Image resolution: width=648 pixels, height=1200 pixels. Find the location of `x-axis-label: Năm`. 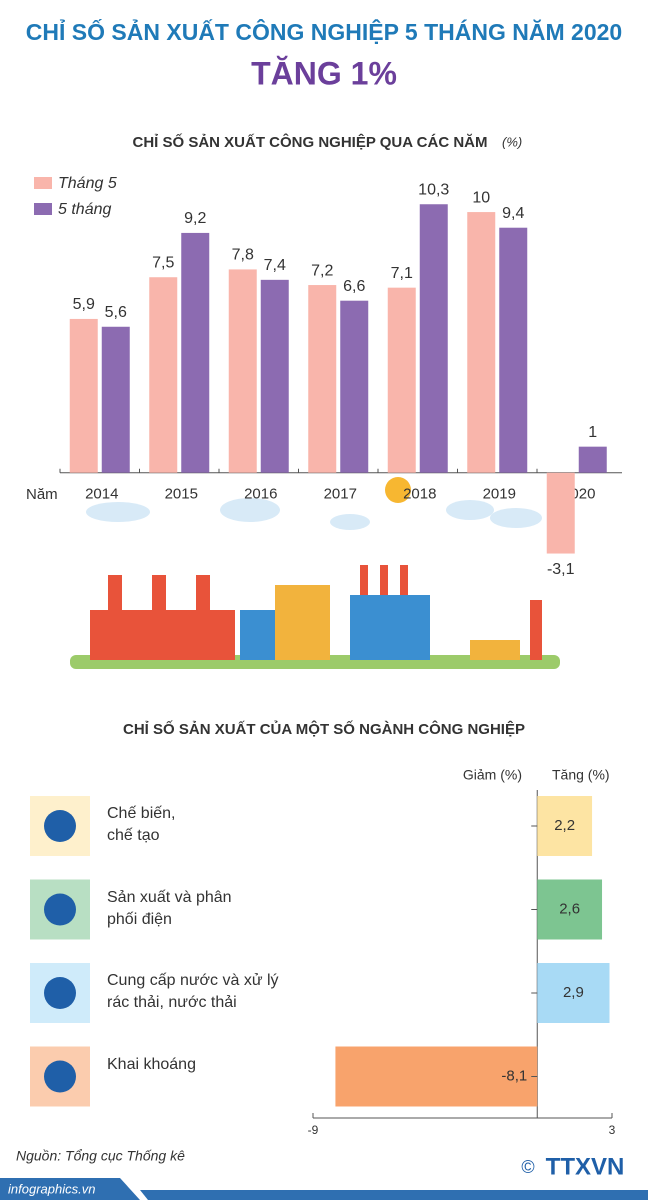

x-axis-label: Năm is located at coordinates (42, 494).